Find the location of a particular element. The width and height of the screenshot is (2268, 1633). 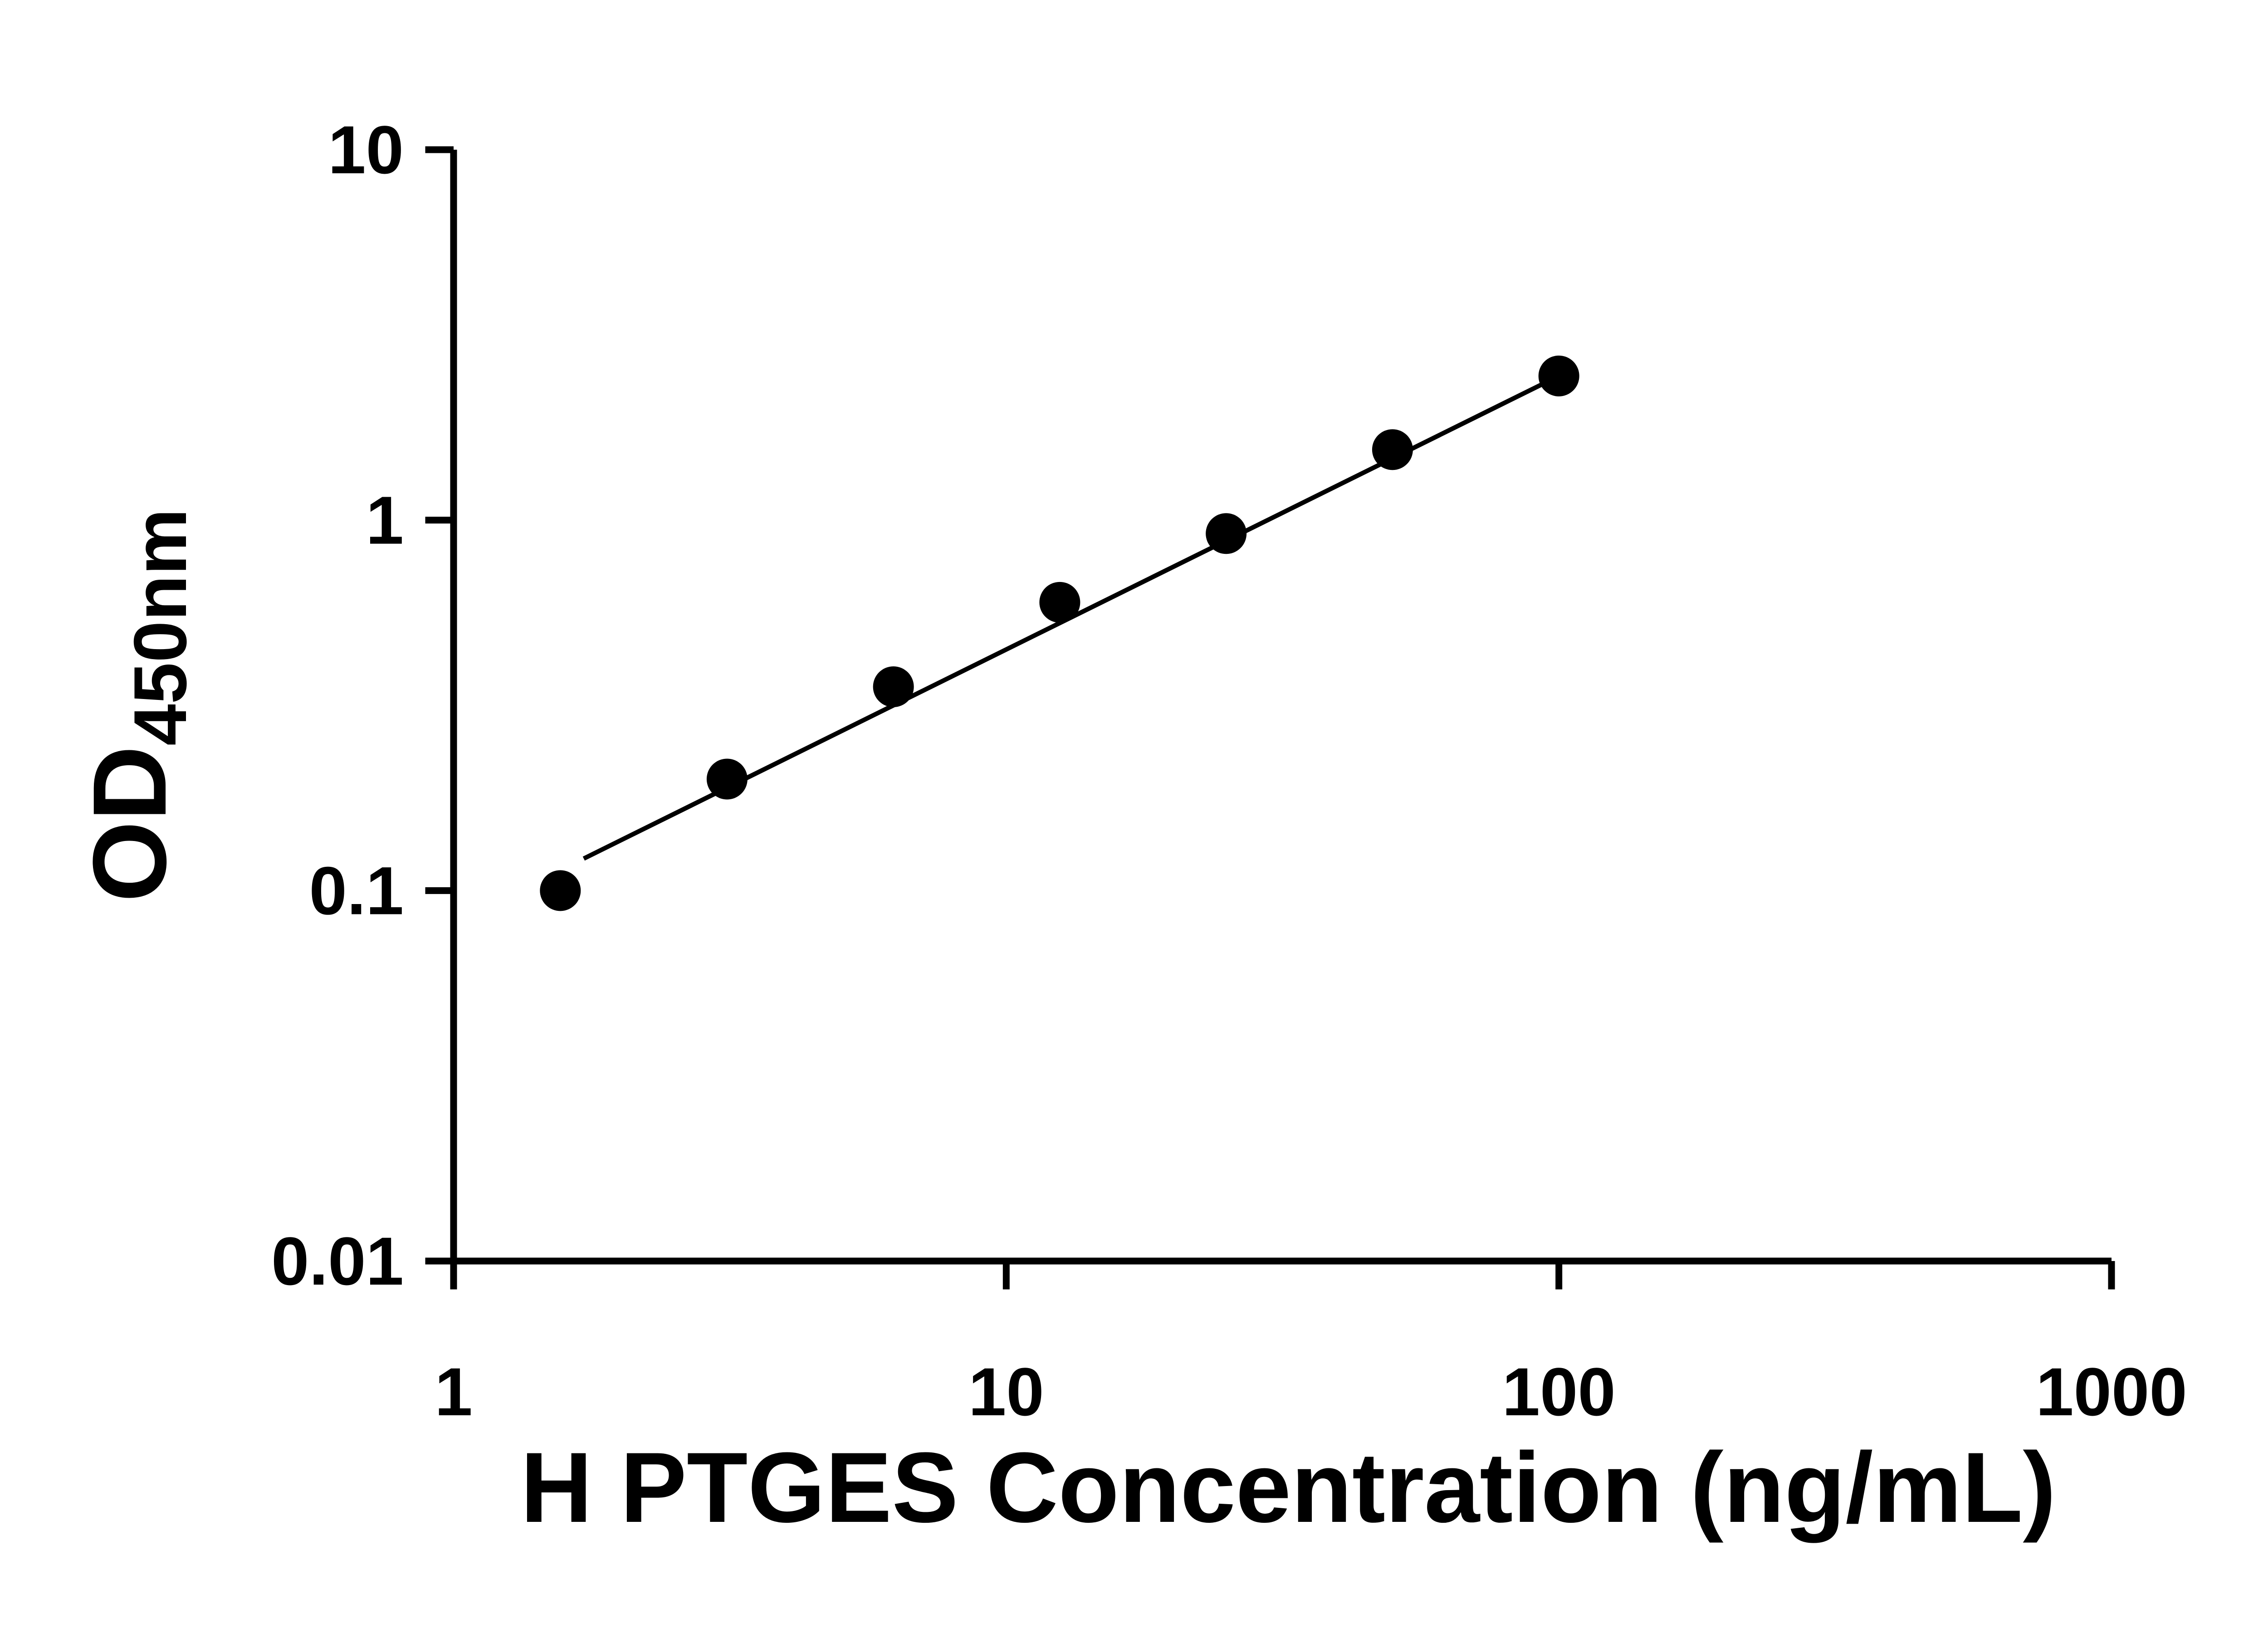

y-tick-label: 10 is located at coordinates (366, 150).